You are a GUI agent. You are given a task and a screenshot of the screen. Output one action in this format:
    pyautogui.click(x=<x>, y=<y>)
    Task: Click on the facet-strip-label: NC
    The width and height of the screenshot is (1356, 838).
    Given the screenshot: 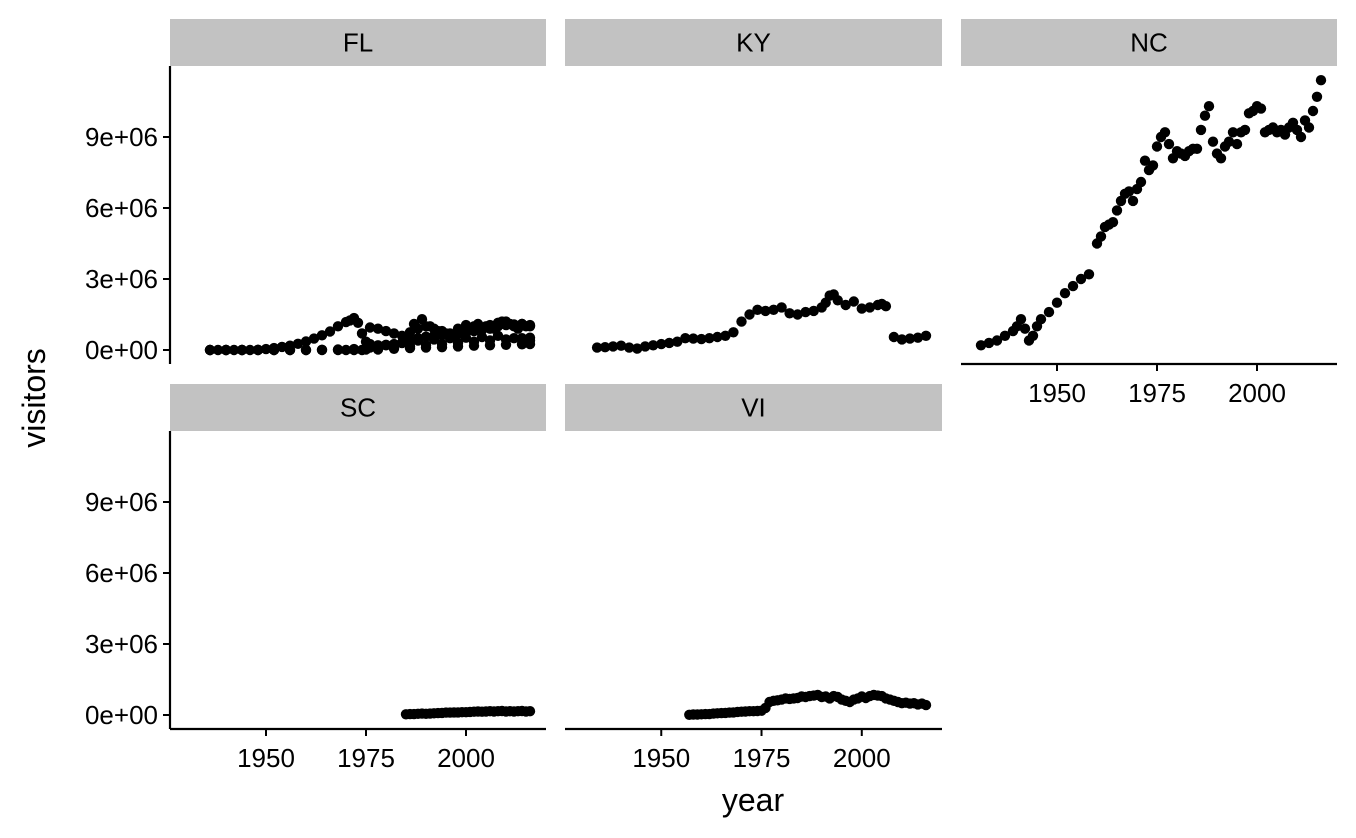 What is the action you would take?
    pyautogui.click(x=1149, y=43)
    